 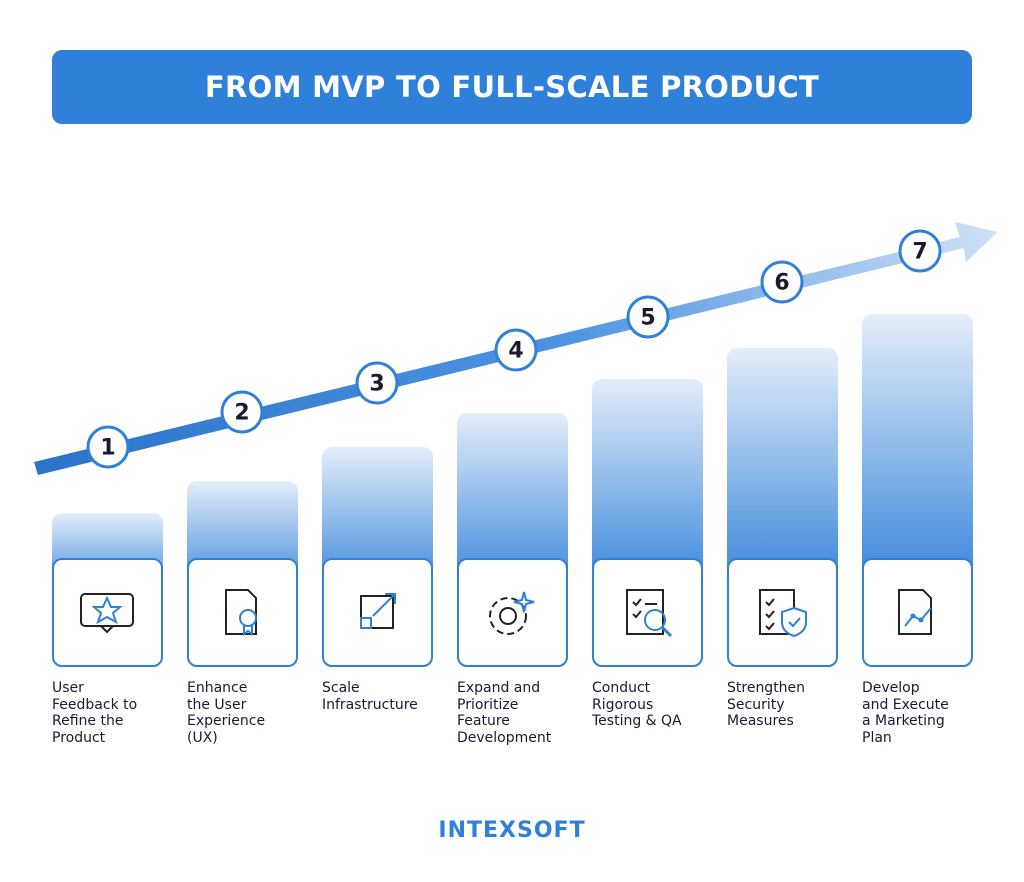 What do you see at coordinates (637, 721) in the screenshot?
I see `label-line: Testing & QA` at bounding box center [637, 721].